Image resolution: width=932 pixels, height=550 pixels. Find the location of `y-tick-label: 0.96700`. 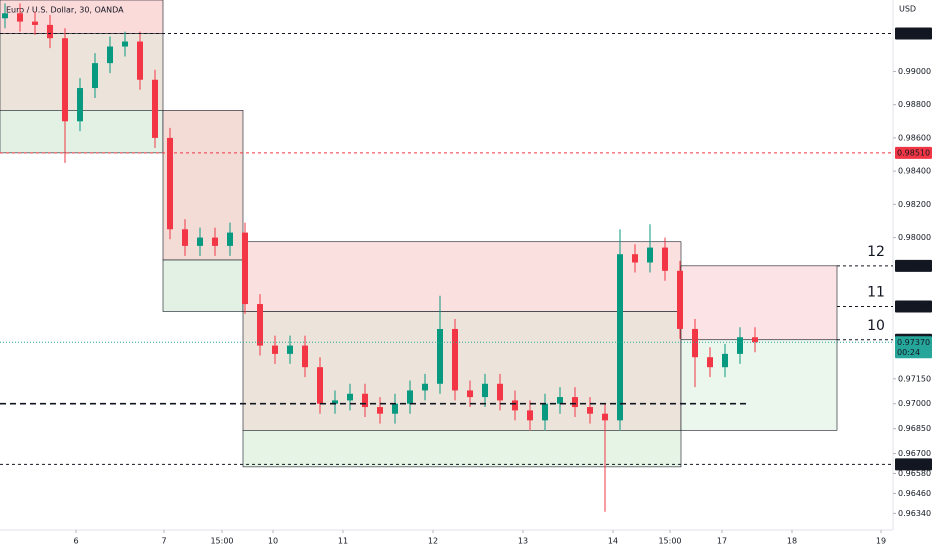

y-tick-label: 0.96700 is located at coordinates (914, 453).